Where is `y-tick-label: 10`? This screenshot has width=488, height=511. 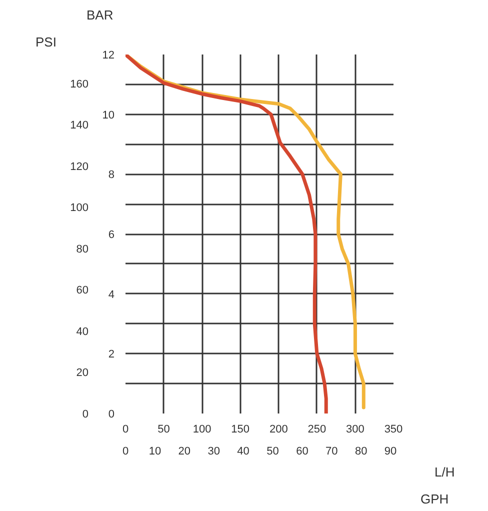
y-tick-label: 10 is located at coordinates (108, 115).